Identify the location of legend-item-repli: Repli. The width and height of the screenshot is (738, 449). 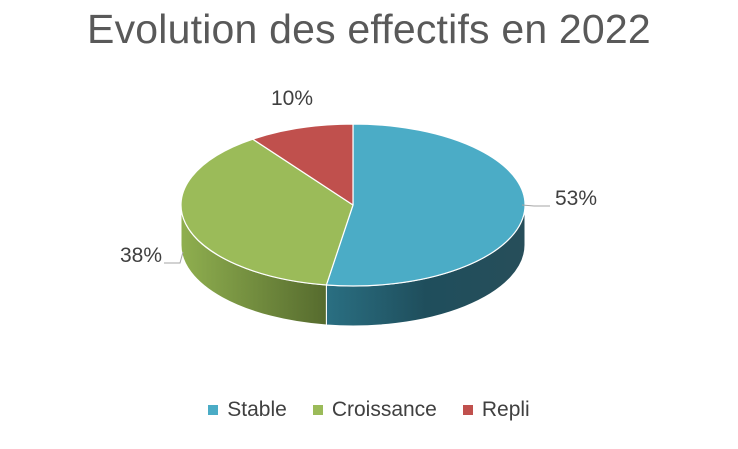
(496, 410).